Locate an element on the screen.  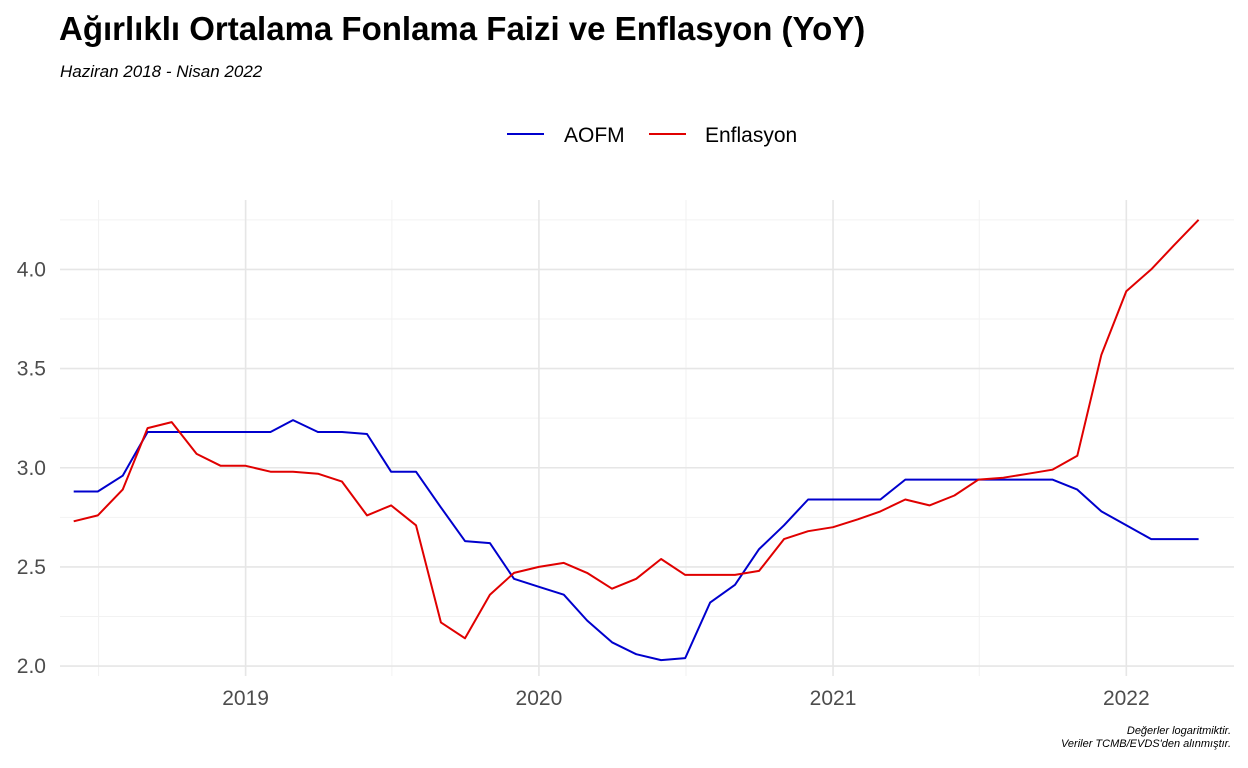
y-tick-label: 2.5 is located at coordinates (31, 567).